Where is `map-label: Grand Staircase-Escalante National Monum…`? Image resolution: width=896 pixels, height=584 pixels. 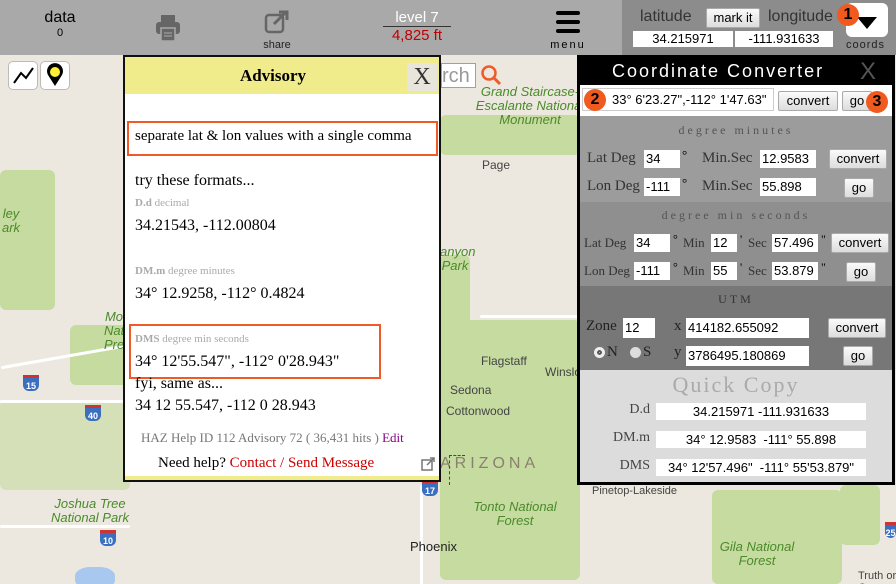
map-label: Grand Staircase-Escalante National Monum… is located at coordinates (530, 105).